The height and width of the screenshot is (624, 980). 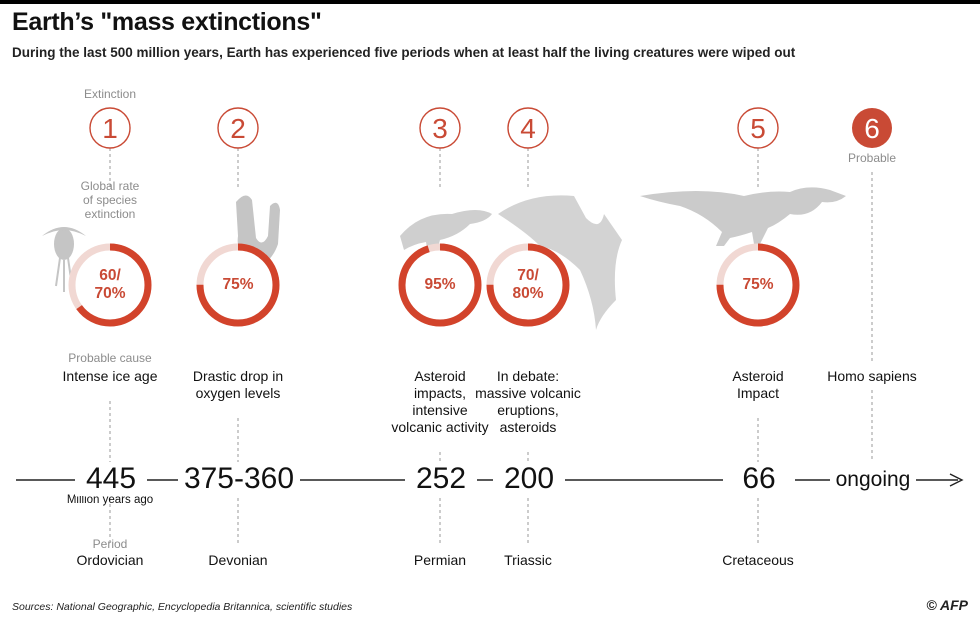 What do you see at coordinates (239, 479) in the screenshot?
I see `years-value-2: 375-360` at bounding box center [239, 479].